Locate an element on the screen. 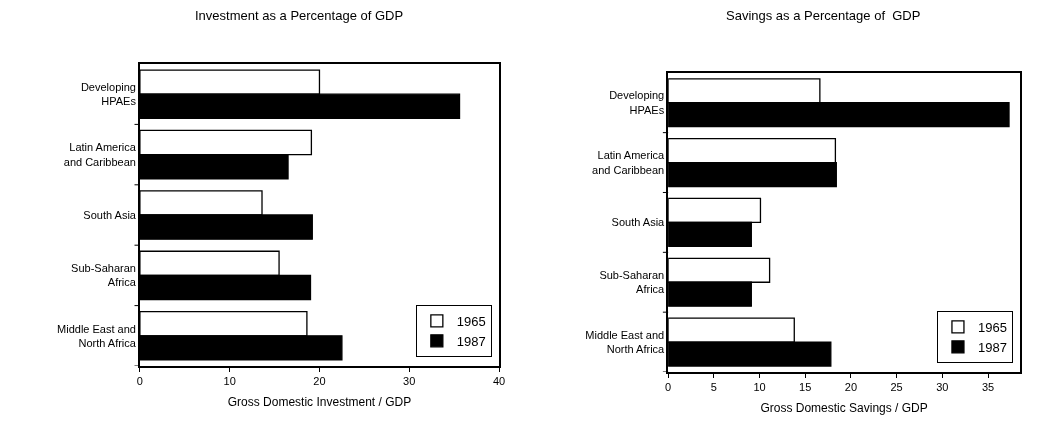  x-axis-title: Gross Domestic Savings / GDP is located at coordinates (844, 408).